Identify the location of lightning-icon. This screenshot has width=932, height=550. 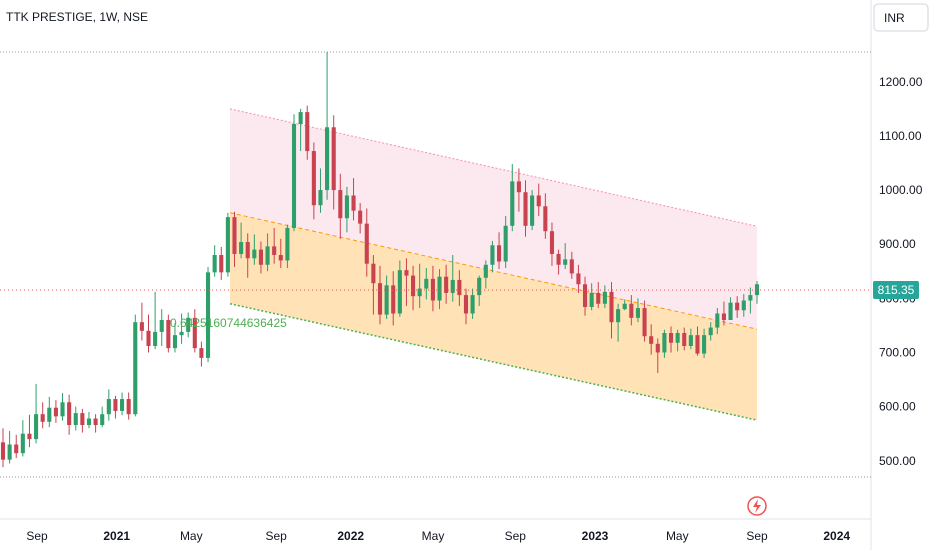
(757, 506).